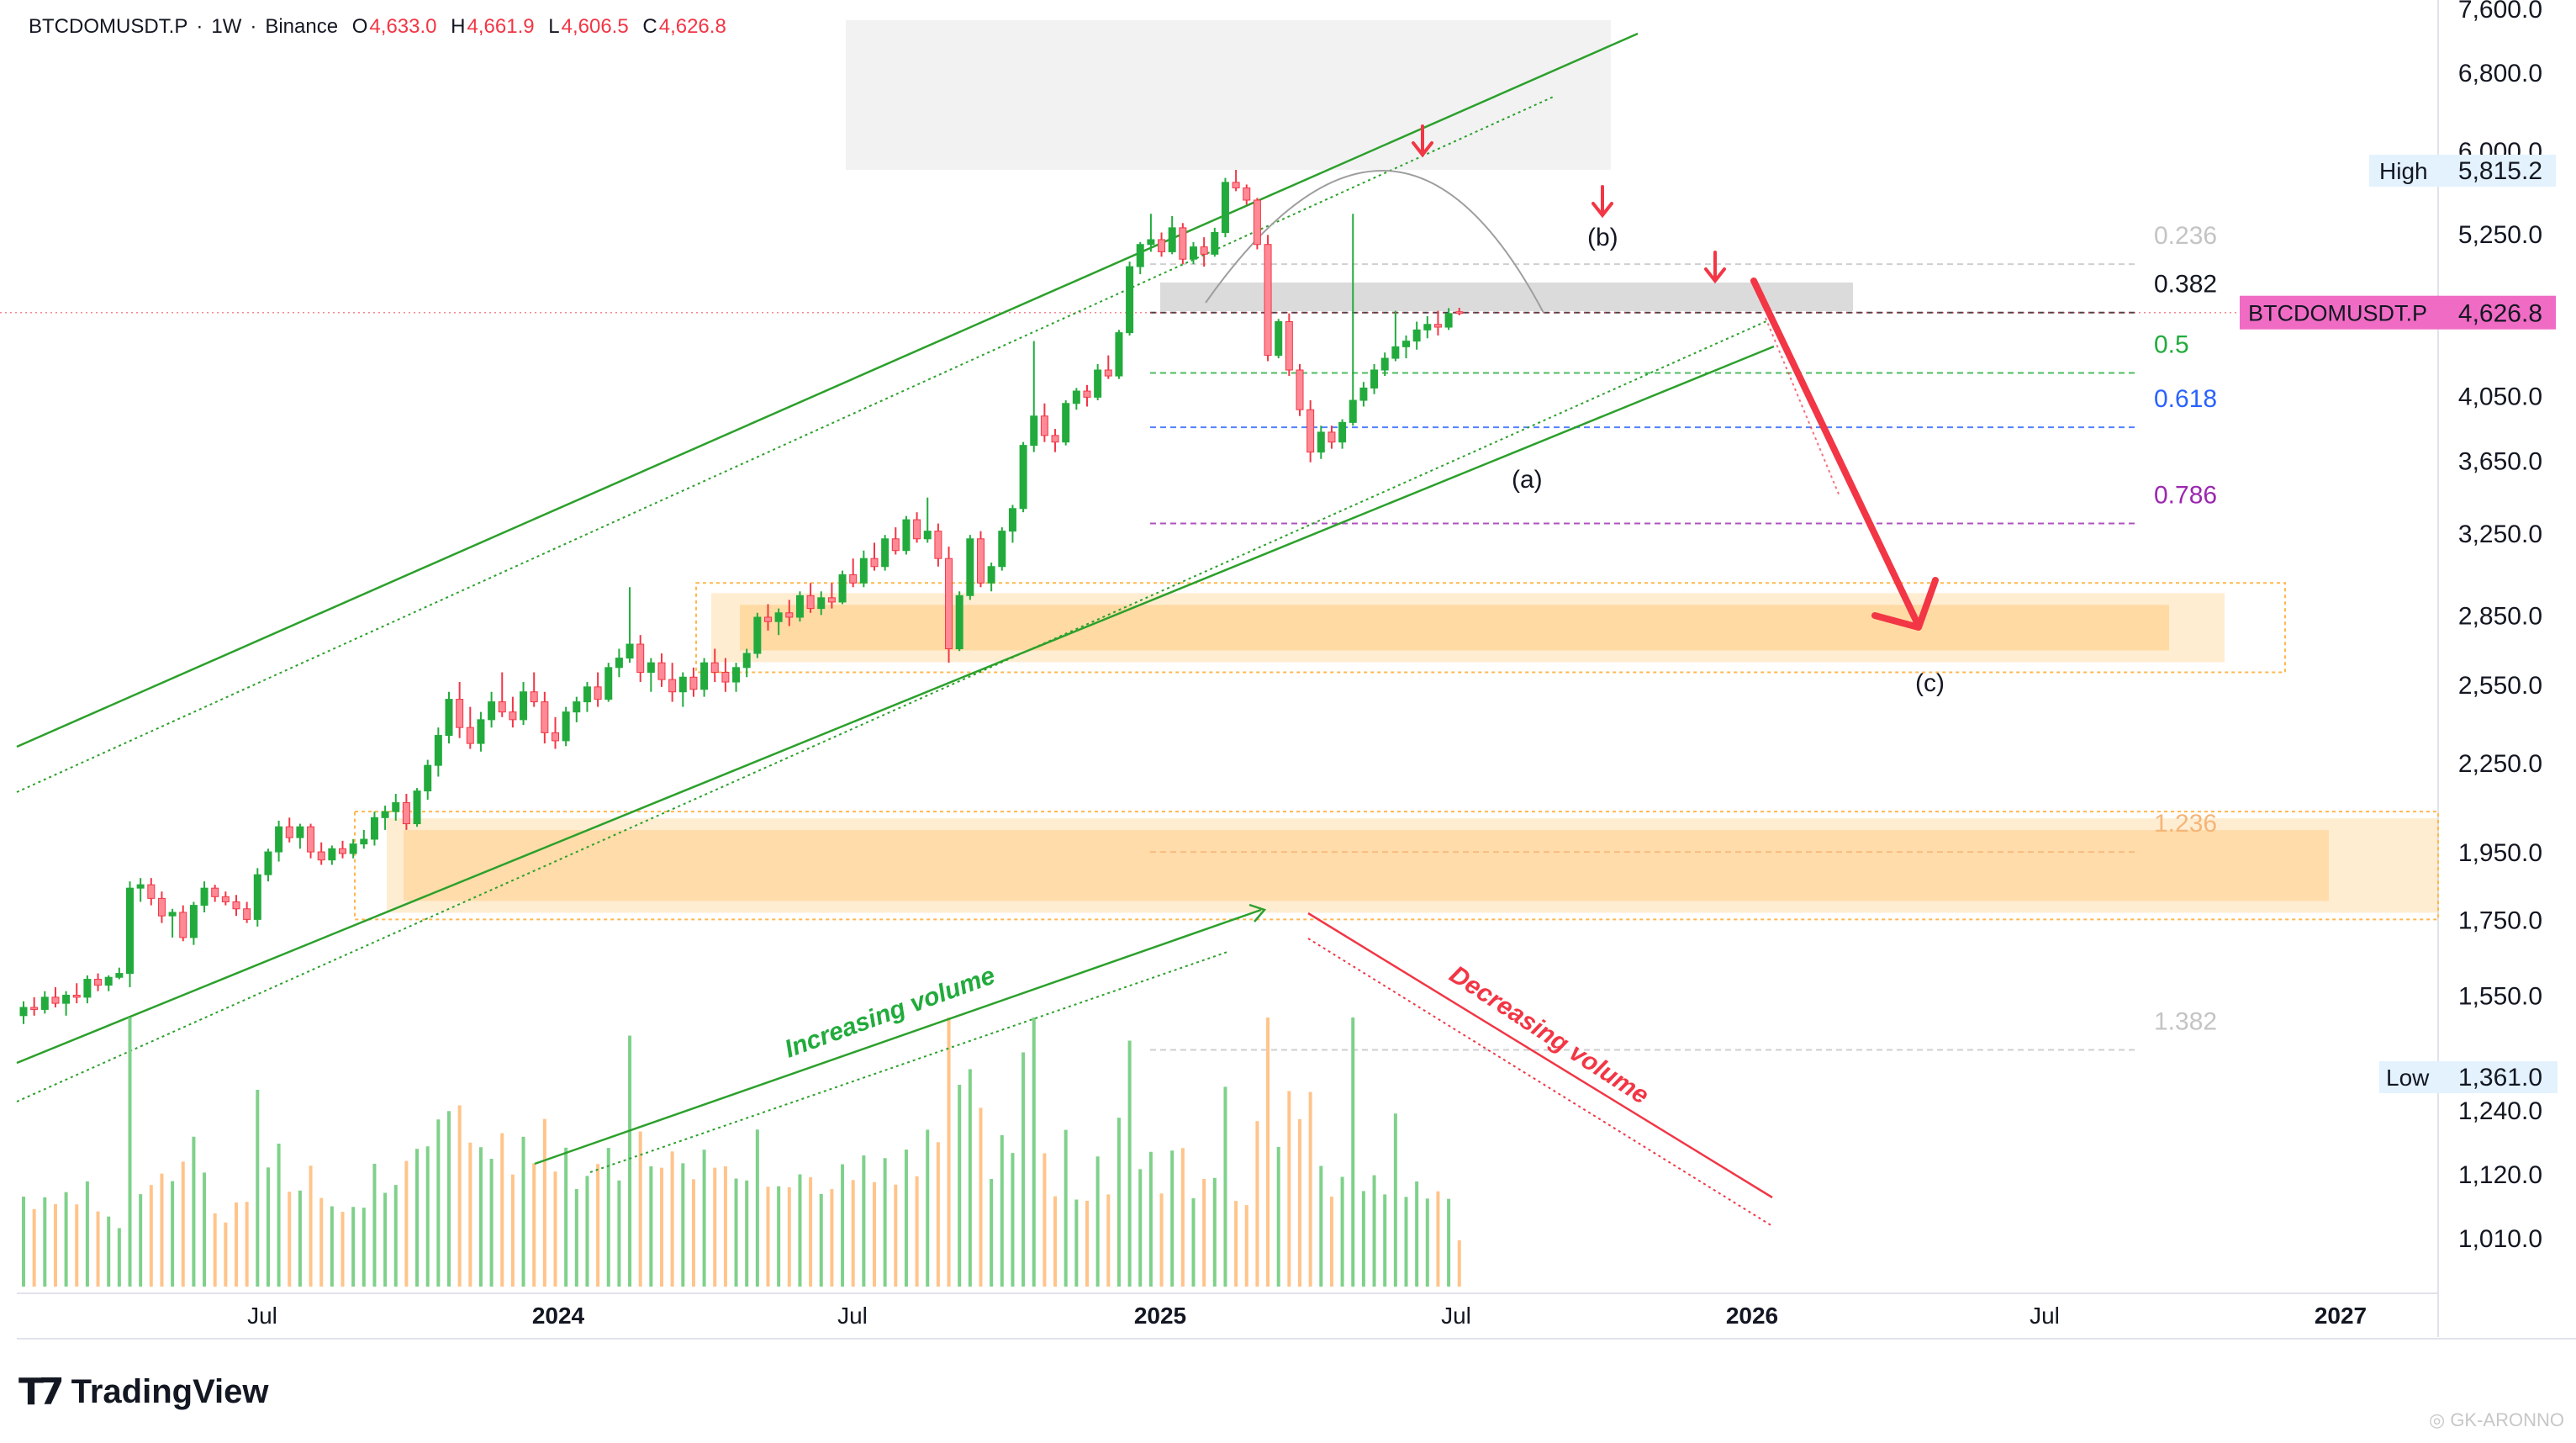 Image resolution: width=2576 pixels, height=1443 pixels. What do you see at coordinates (2500, 686) in the screenshot?
I see `price-axis-label: 2,550.0` at bounding box center [2500, 686].